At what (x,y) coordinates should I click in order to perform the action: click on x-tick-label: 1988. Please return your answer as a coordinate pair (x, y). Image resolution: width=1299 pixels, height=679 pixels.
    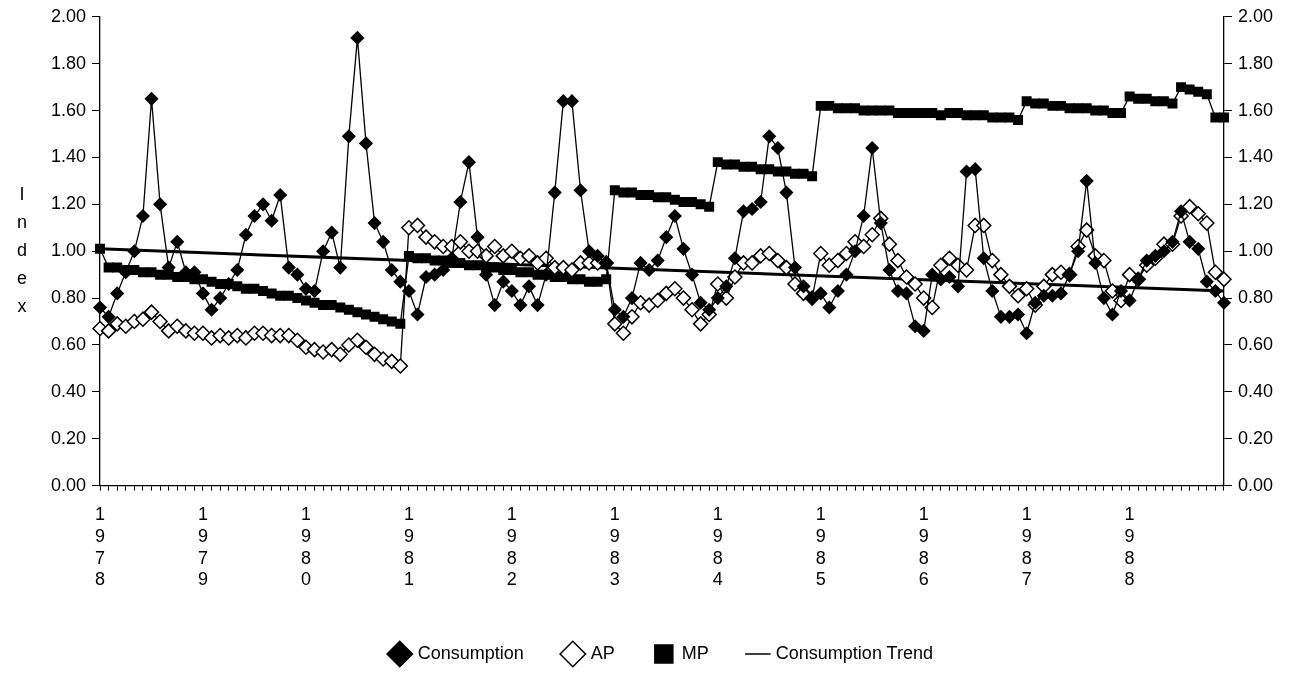
    Looking at the image, I should click on (1129, 547).